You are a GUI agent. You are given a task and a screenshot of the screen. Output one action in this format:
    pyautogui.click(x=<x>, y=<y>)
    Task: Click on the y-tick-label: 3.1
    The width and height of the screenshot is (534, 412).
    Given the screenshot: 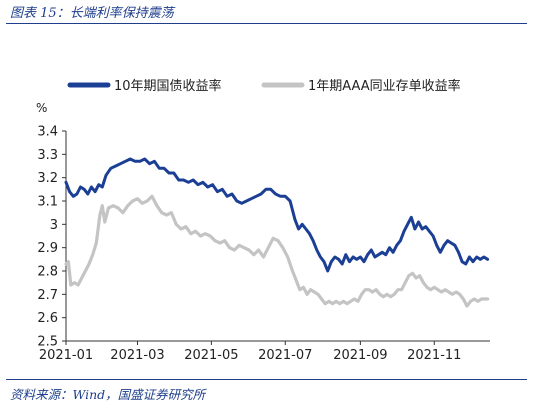 What is the action you would take?
    pyautogui.click(x=47, y=202)
    